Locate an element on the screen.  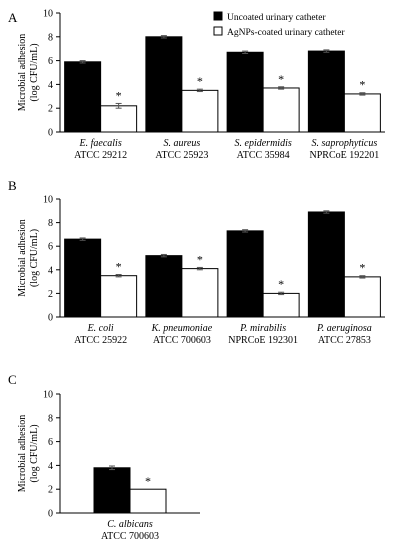
legend-swatch-coated is located at coordinates (218, 31).